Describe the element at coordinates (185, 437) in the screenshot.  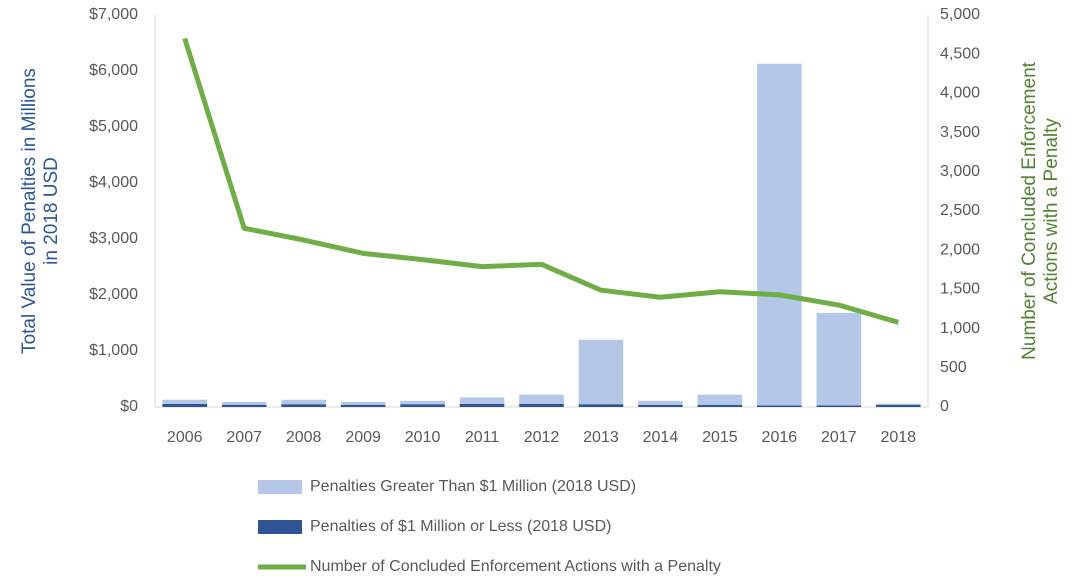
I see `x-tick-label: 2006` at that location.